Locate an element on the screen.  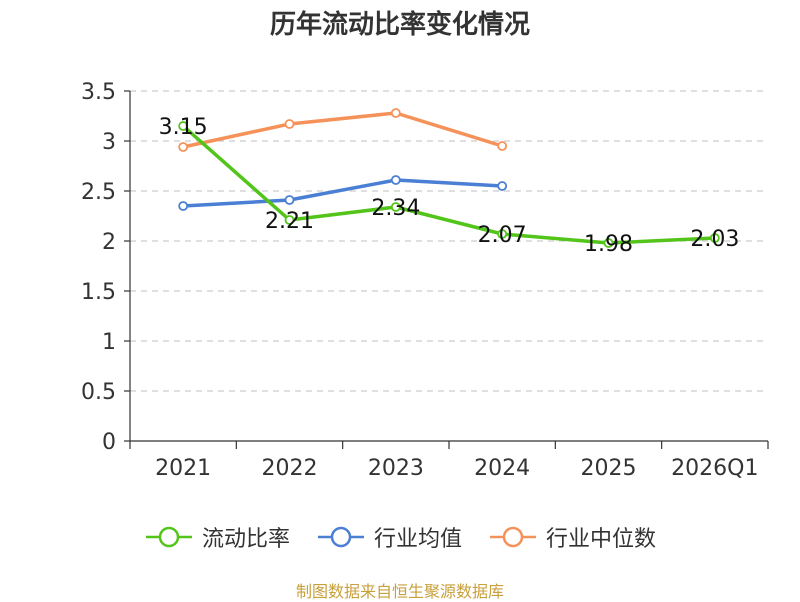
chart-title: 历年流动比率变化情况 is located at coordinates (399, 25).